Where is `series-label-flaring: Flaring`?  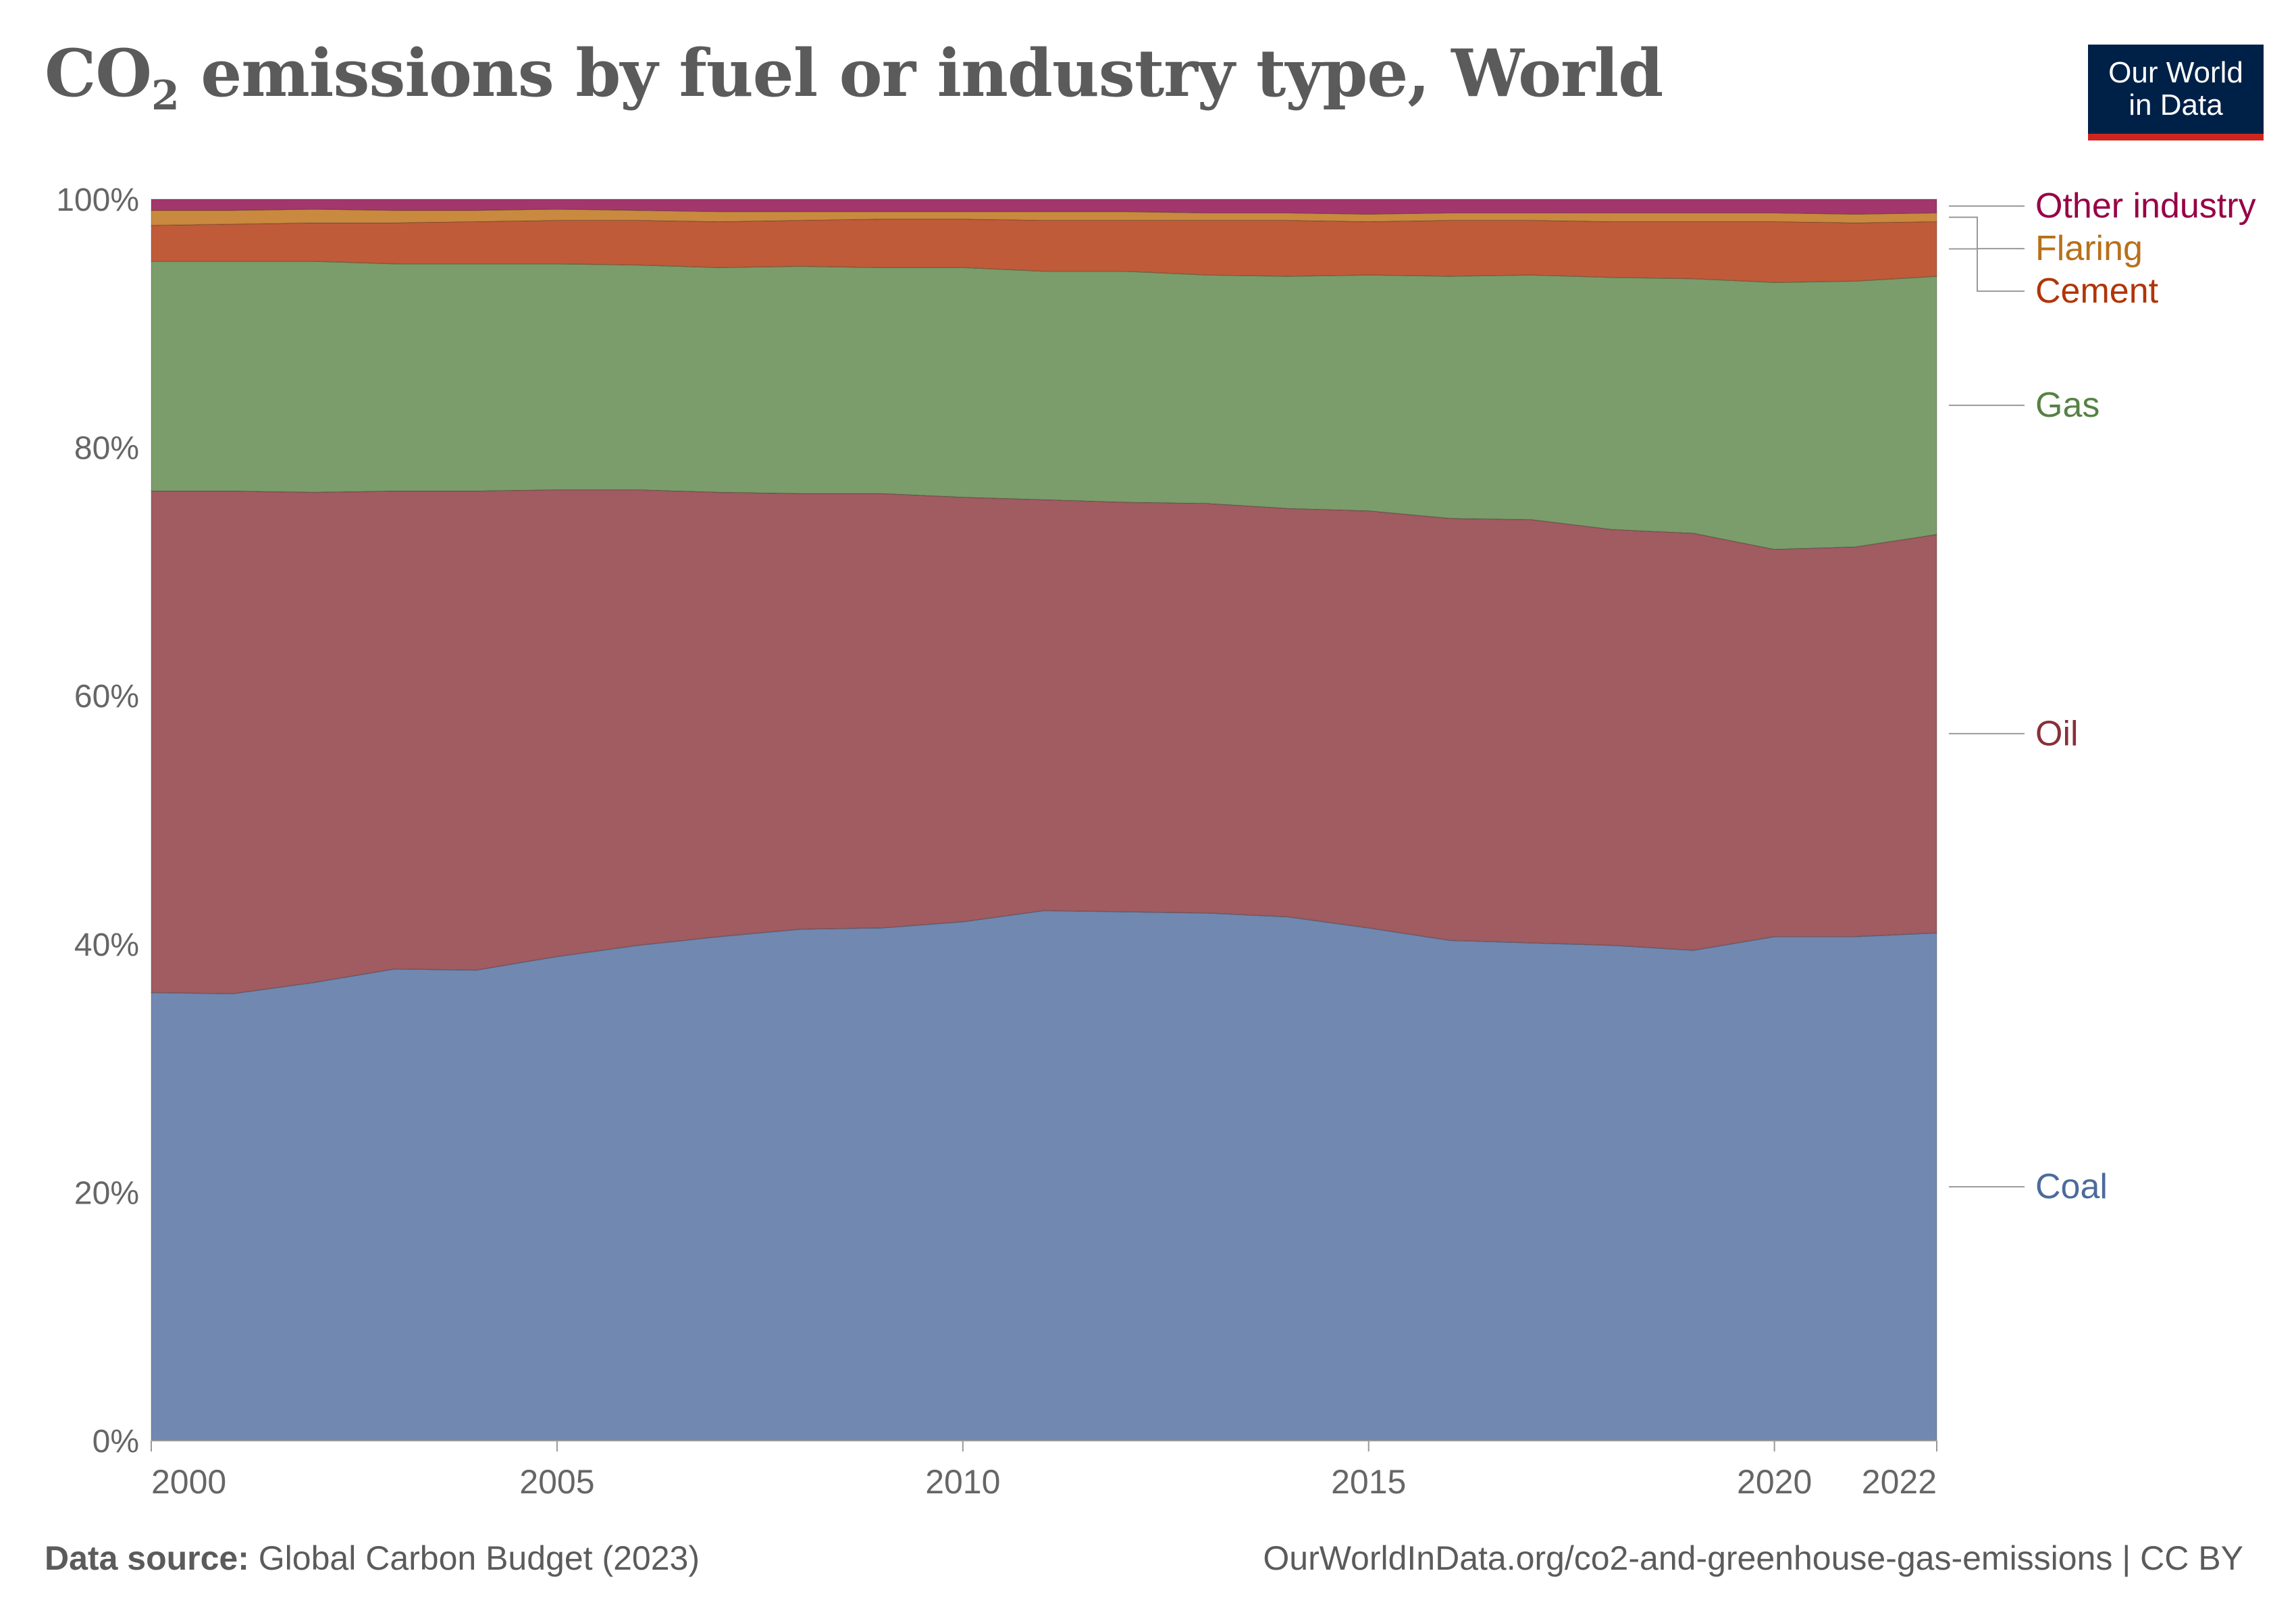
series-label-flaring: Flaring is located at coordinates (2089, 248).